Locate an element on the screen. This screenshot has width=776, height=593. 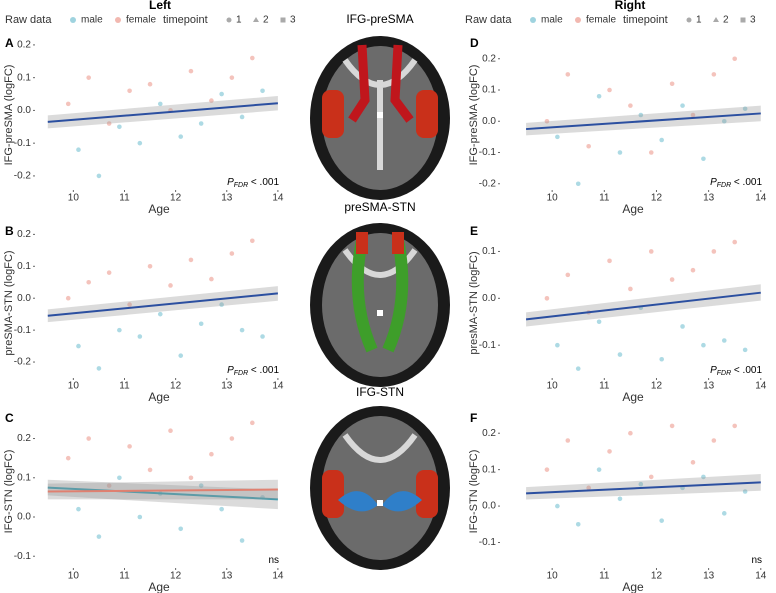
column-title: Right is located at coordinates (630, 6).